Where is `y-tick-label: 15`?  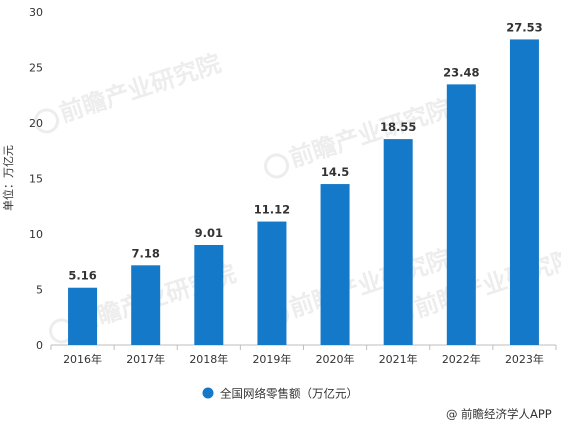 y-tick-label: 15 is located at coordinates (36, 179).